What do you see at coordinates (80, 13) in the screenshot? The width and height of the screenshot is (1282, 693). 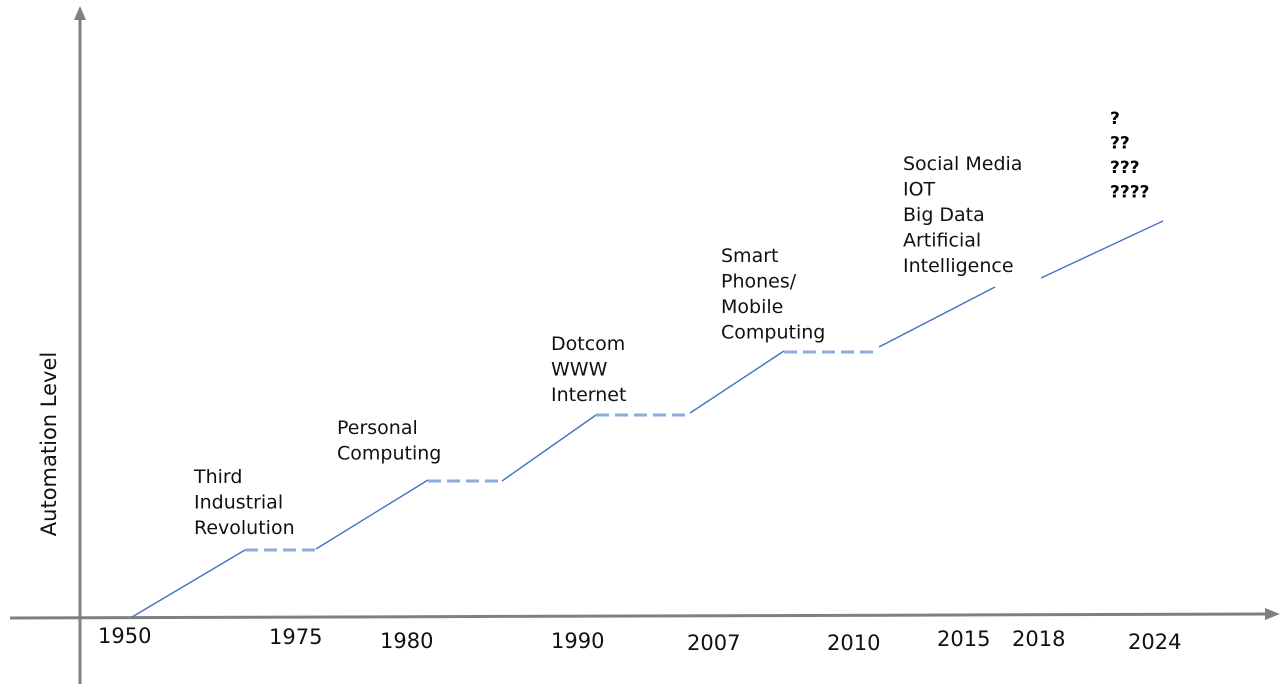 I see `y-axis-arrowhead` at bounding box center [80, 13].